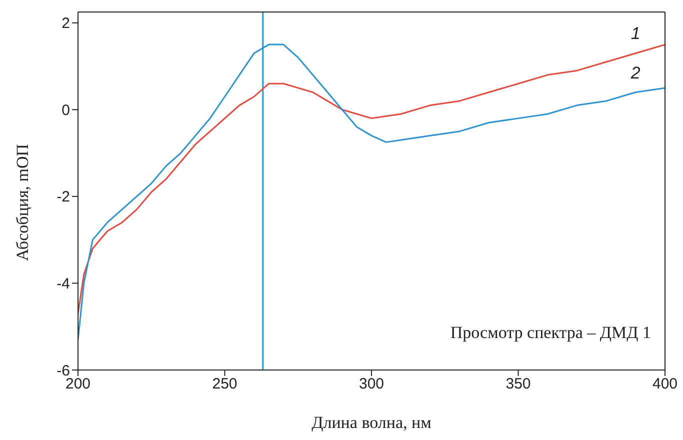 The width and height of the screenshot is (683, 440). I want to click on x-axis-title: Длина волна, нм, so click(372, 422).